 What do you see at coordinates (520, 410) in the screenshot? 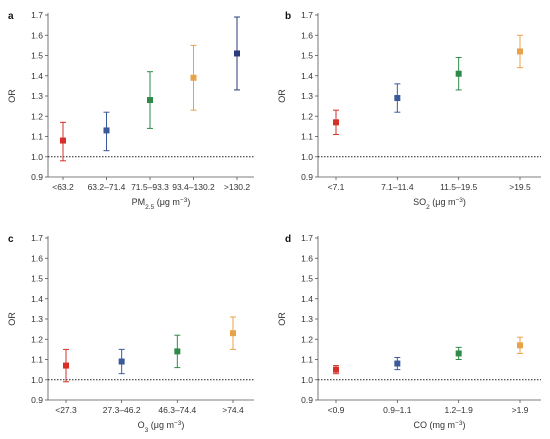
I see `x-tick-label: >1.9` at bounding box center [520, 410].